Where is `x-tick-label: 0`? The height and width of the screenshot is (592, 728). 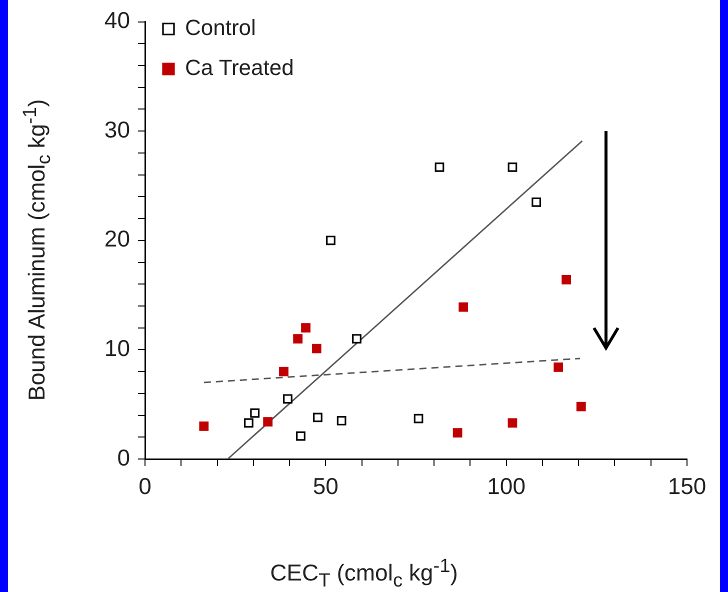
x-tick-label: 0 is located at coordinates (145, 486).